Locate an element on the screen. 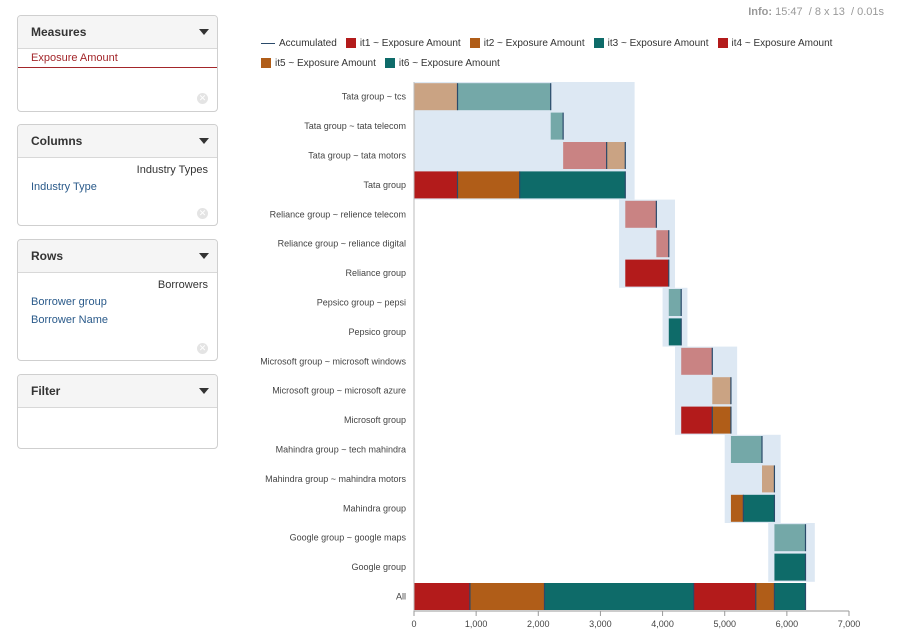 This screenshot has height=641, width=906. x-tick-label-6: 6,000 is located at coordinates (787, 624).